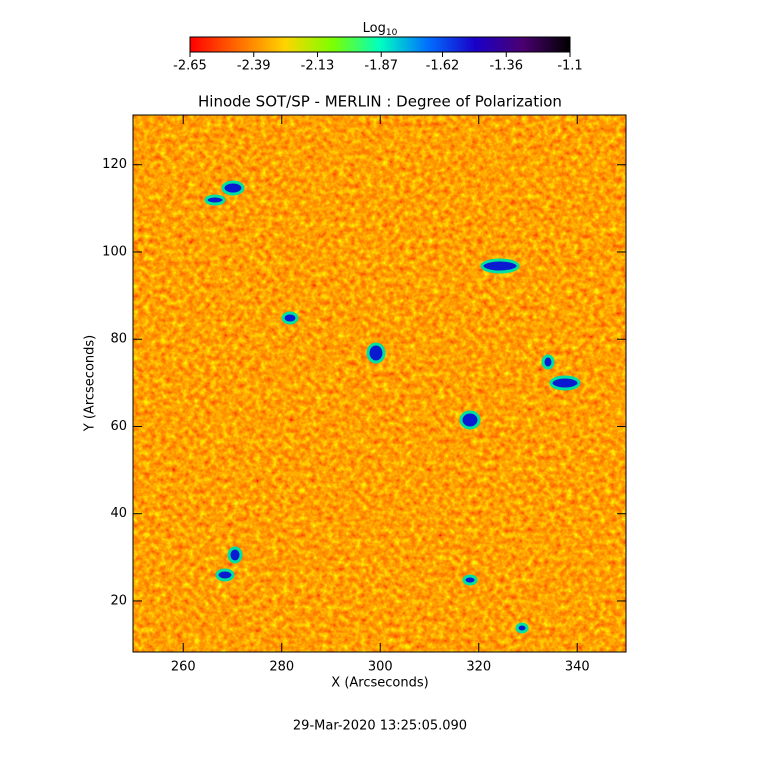 The image size is (758, 768). I want to click on colorbar-tick-label: -1.1, so click(569, 66).